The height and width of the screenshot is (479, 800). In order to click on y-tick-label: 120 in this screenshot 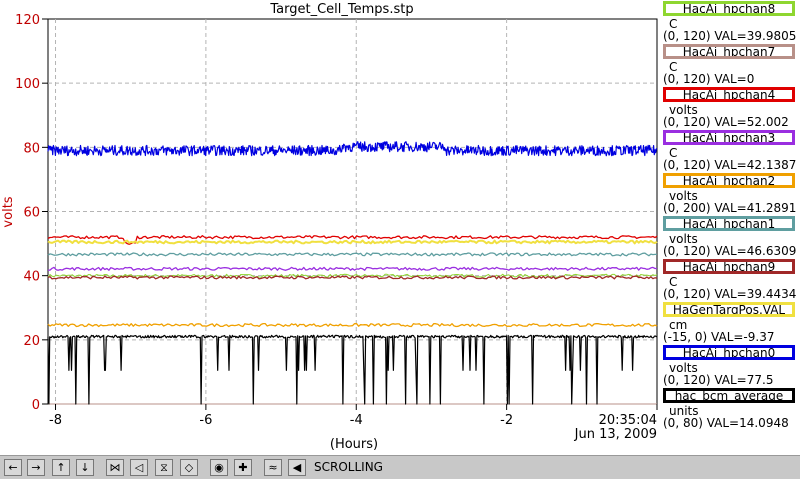, I will do `click(27, 20)`.